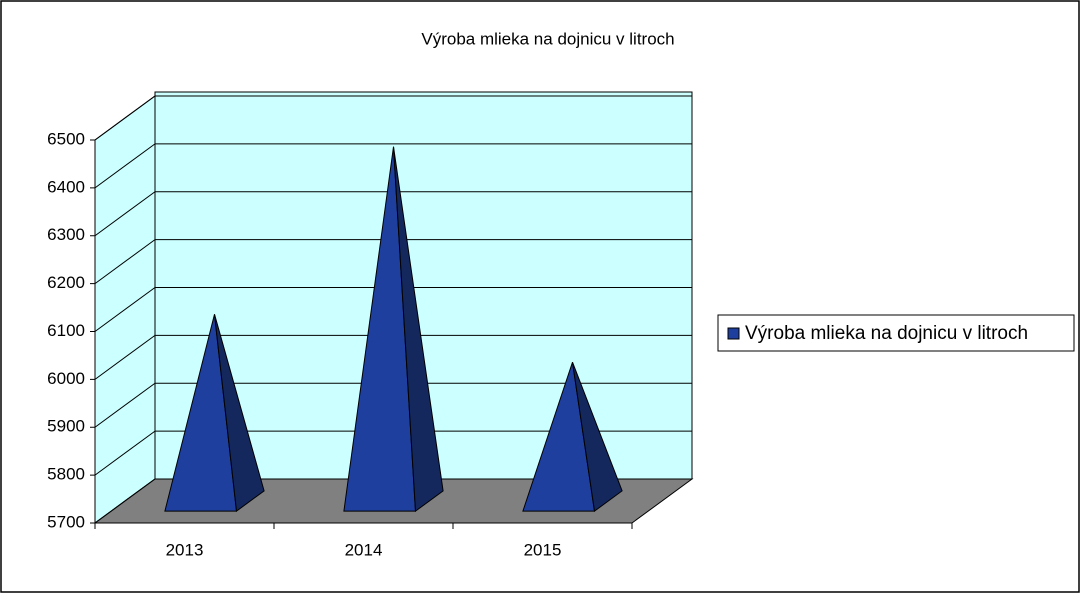 The image size is (1081, 594). What do you see at coordinates (66, 330) in the screenshot?
I see `y-tick-label: 6100` at bounding box center [66, 330].